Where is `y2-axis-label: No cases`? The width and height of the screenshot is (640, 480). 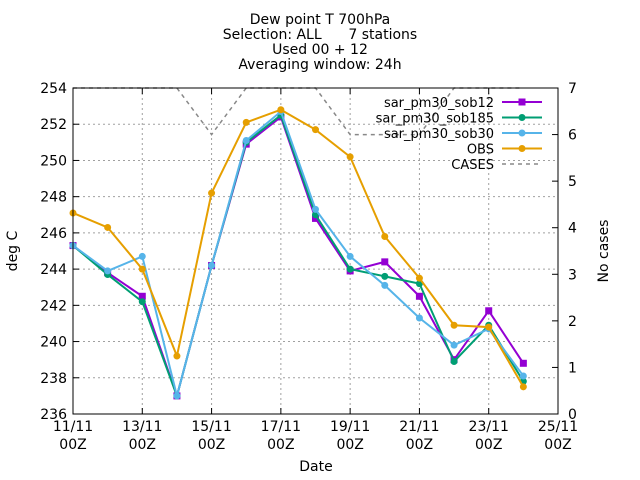 y2-axis-label: No cases is located at coordinates (604, 251).